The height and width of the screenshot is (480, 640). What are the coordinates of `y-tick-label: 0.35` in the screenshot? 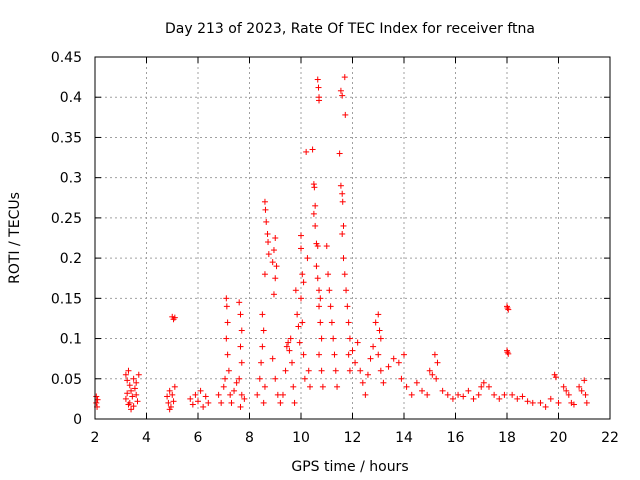 It's located at (66, 138).